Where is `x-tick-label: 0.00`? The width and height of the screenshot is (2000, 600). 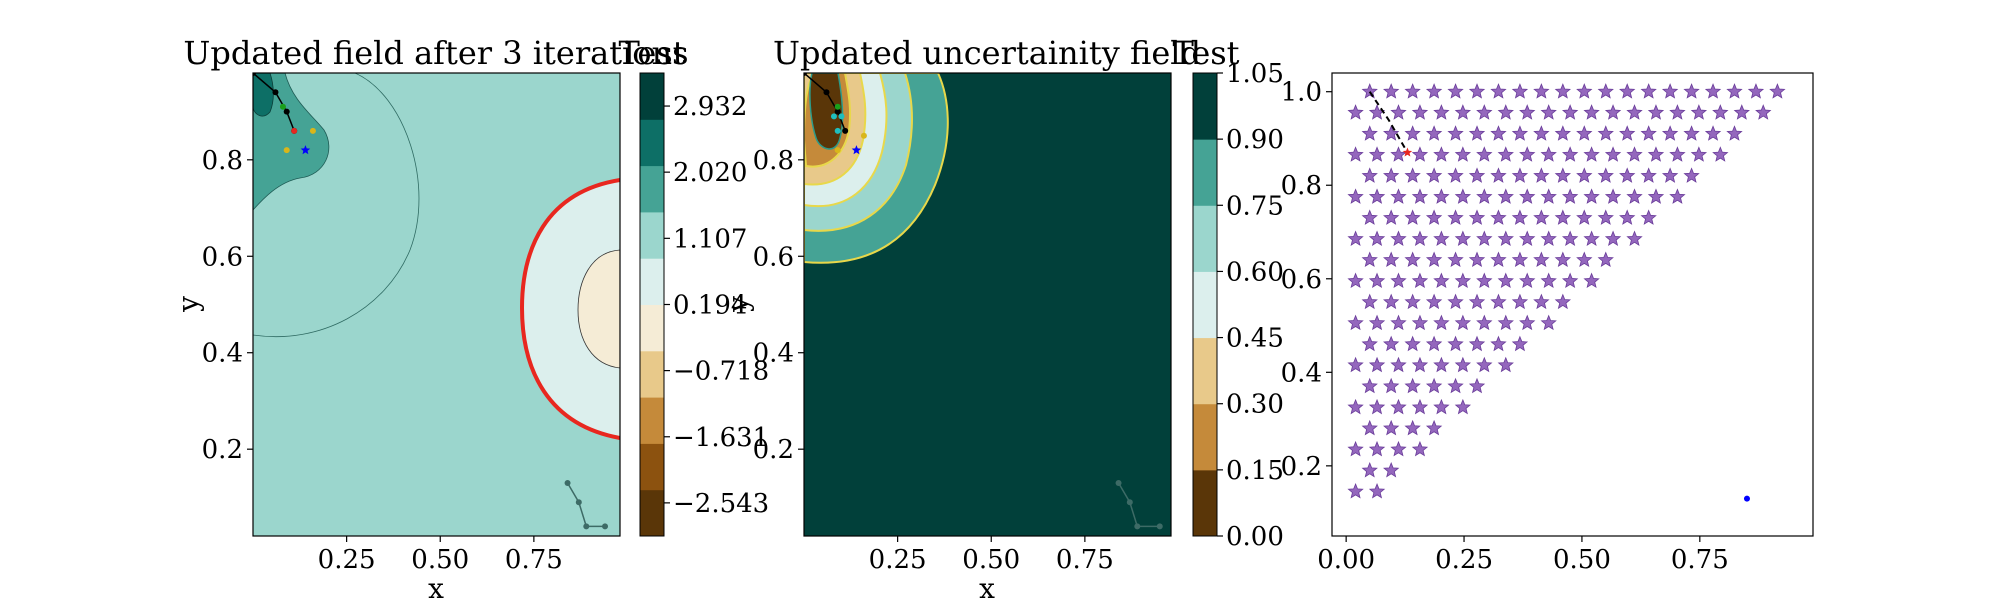 x-tick-label: 0.00 is located at coordinates (1346, 560).